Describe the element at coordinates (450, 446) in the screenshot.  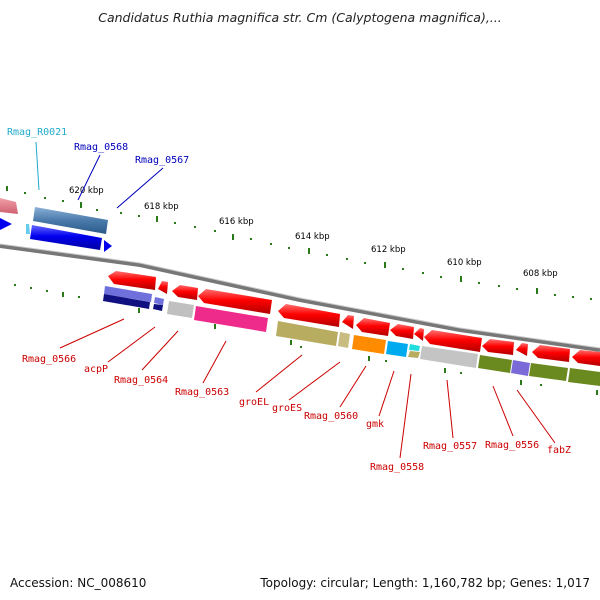
I see `label-rmag-0557: Rmag_0557` at that location.